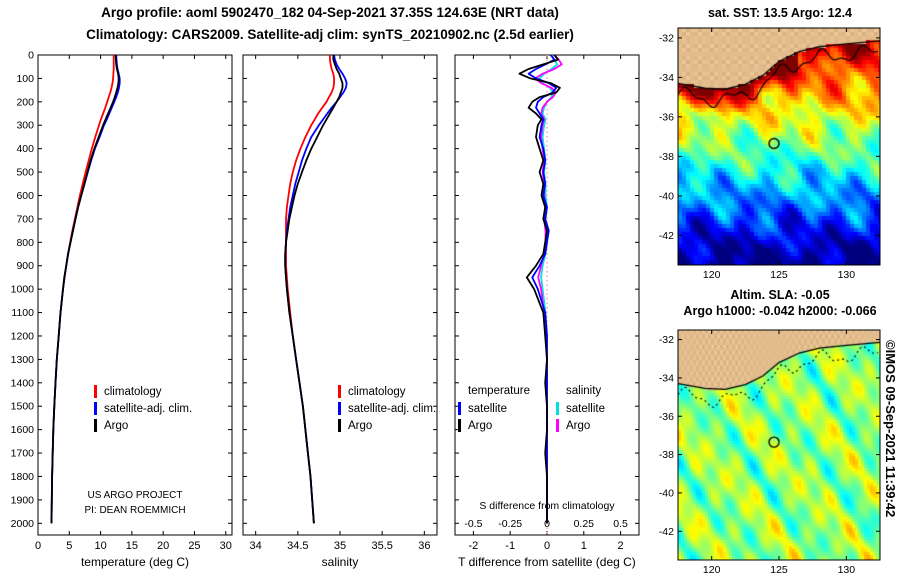 This screenshot has height=580, width=900. What do you see at coordinates (69, 546) in the screenshot?
I see `x-tick-label: 5` at bounding box center [69, 546].